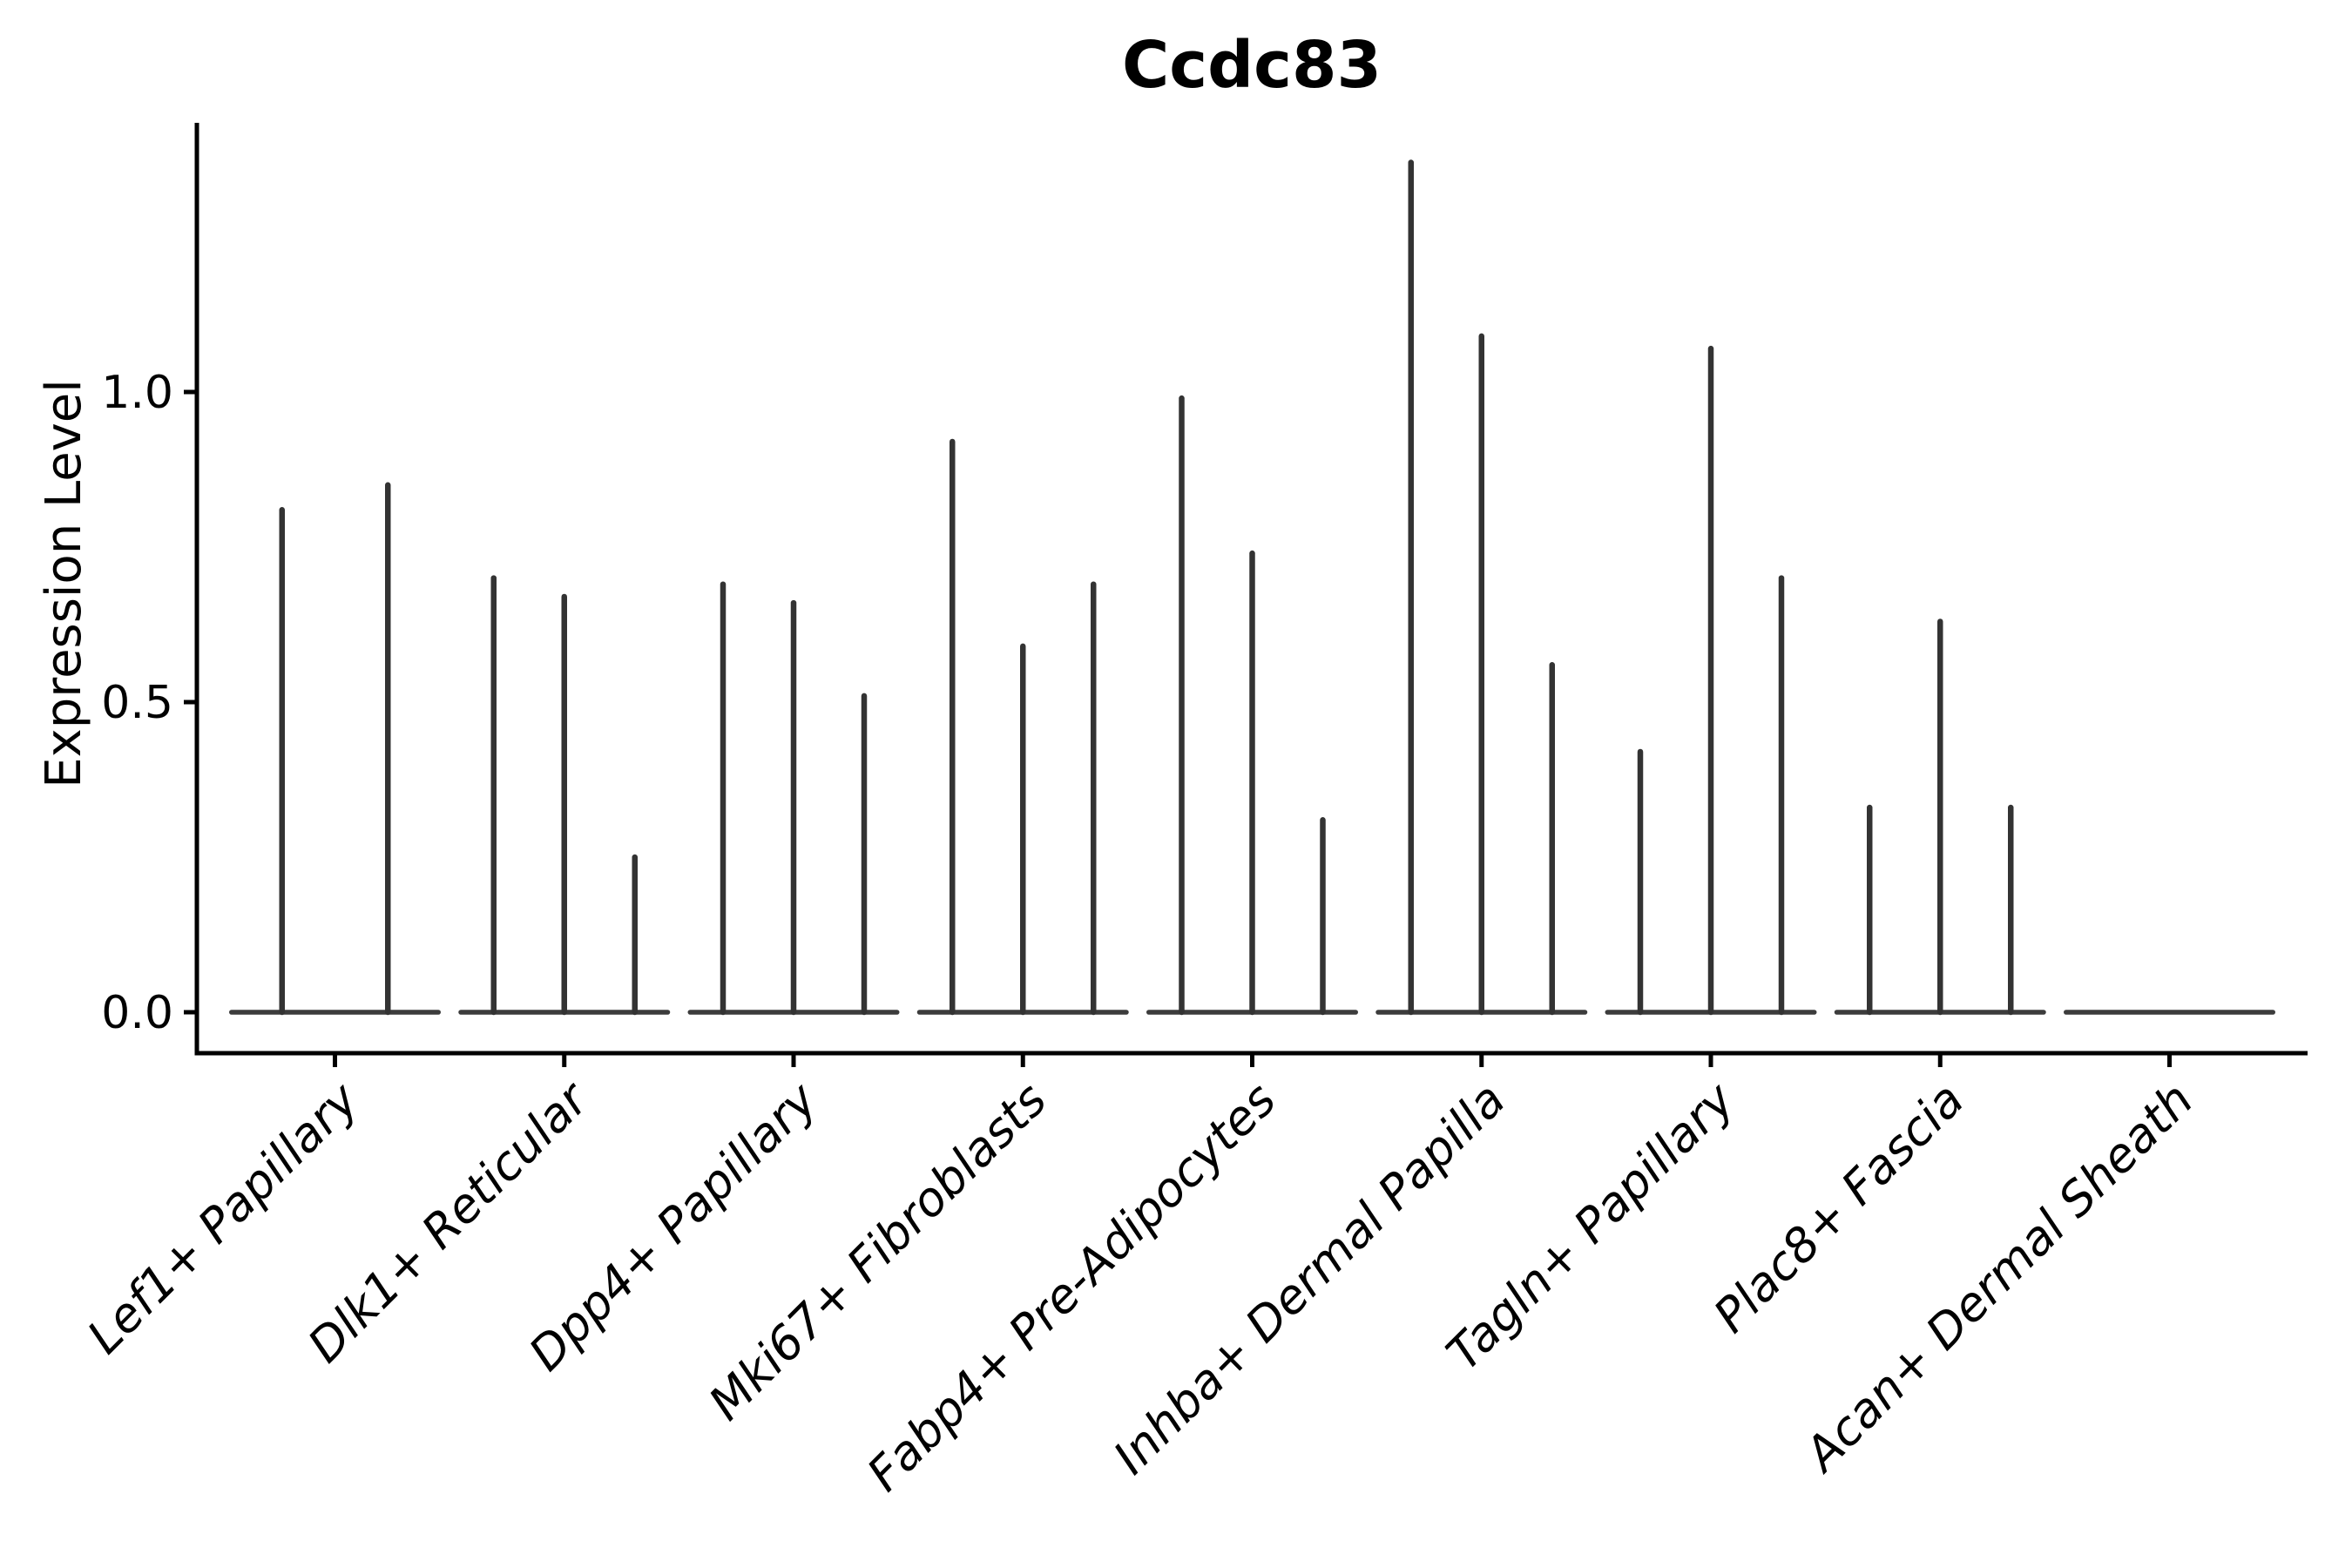 The width and height of the screenshot is (2352, 1568). I want to click on y-tick-label: 0.5, so click(137, 703).